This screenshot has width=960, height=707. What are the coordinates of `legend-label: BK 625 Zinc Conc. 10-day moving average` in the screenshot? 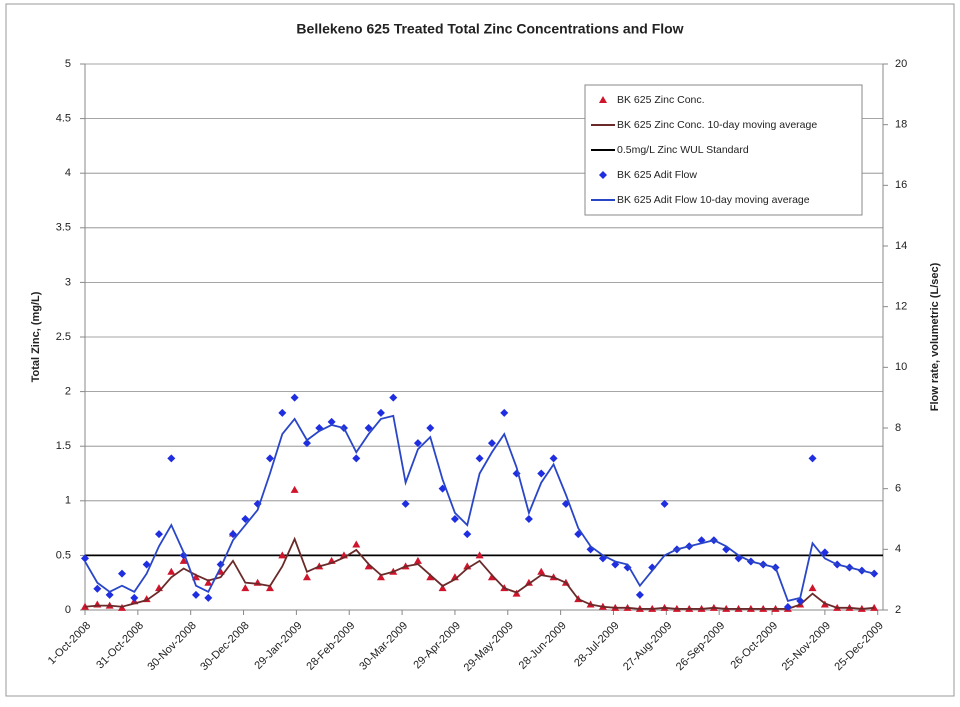 It's located at (717, 125).